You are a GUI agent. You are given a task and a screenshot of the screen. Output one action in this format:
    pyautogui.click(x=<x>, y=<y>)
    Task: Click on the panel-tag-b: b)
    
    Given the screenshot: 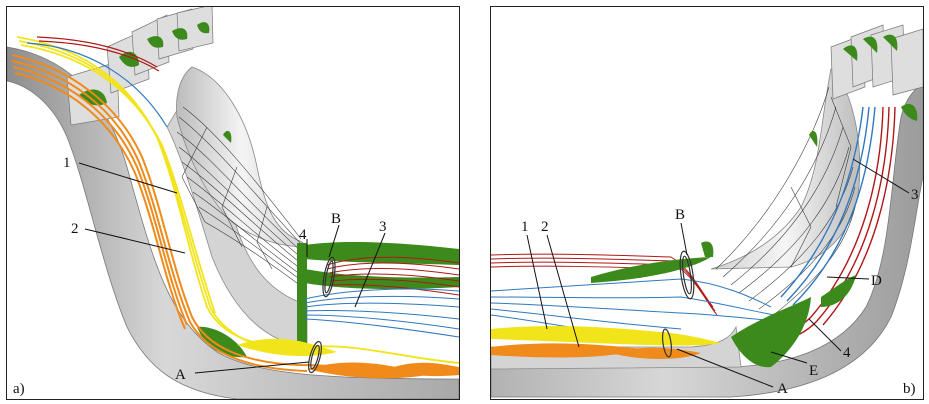 What is the action you would take?
    pyautogui.click(x=909, y=389)
    